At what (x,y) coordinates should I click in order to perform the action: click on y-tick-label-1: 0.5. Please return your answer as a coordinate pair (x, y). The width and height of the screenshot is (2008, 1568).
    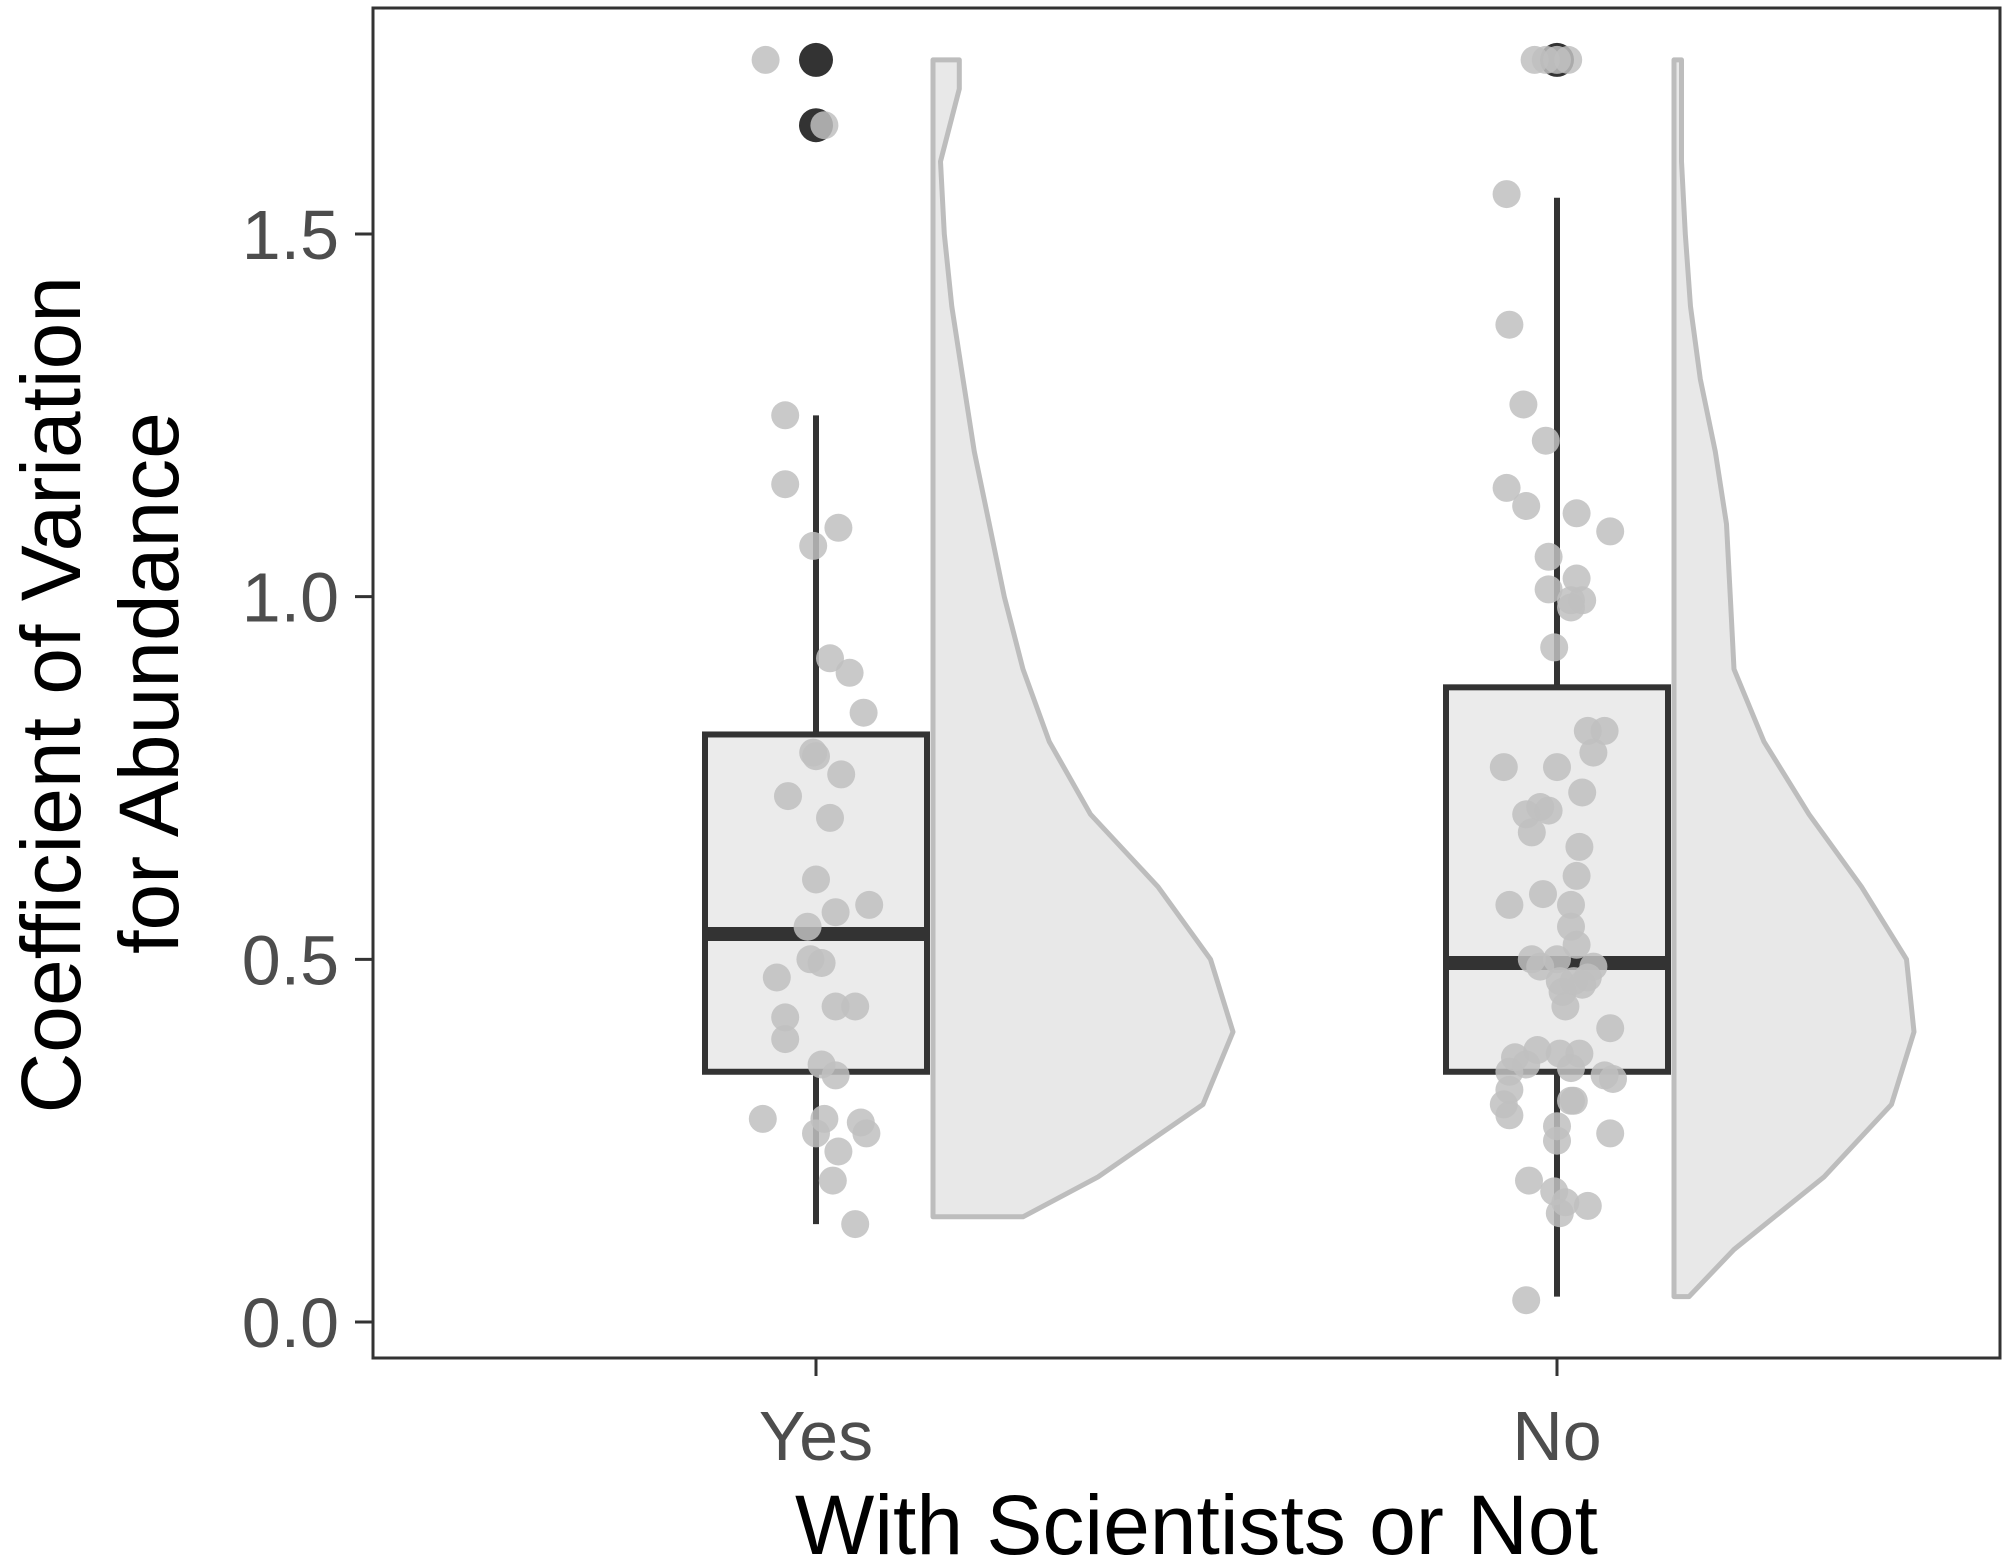
    Looking at the image, I should click on (290, 960).